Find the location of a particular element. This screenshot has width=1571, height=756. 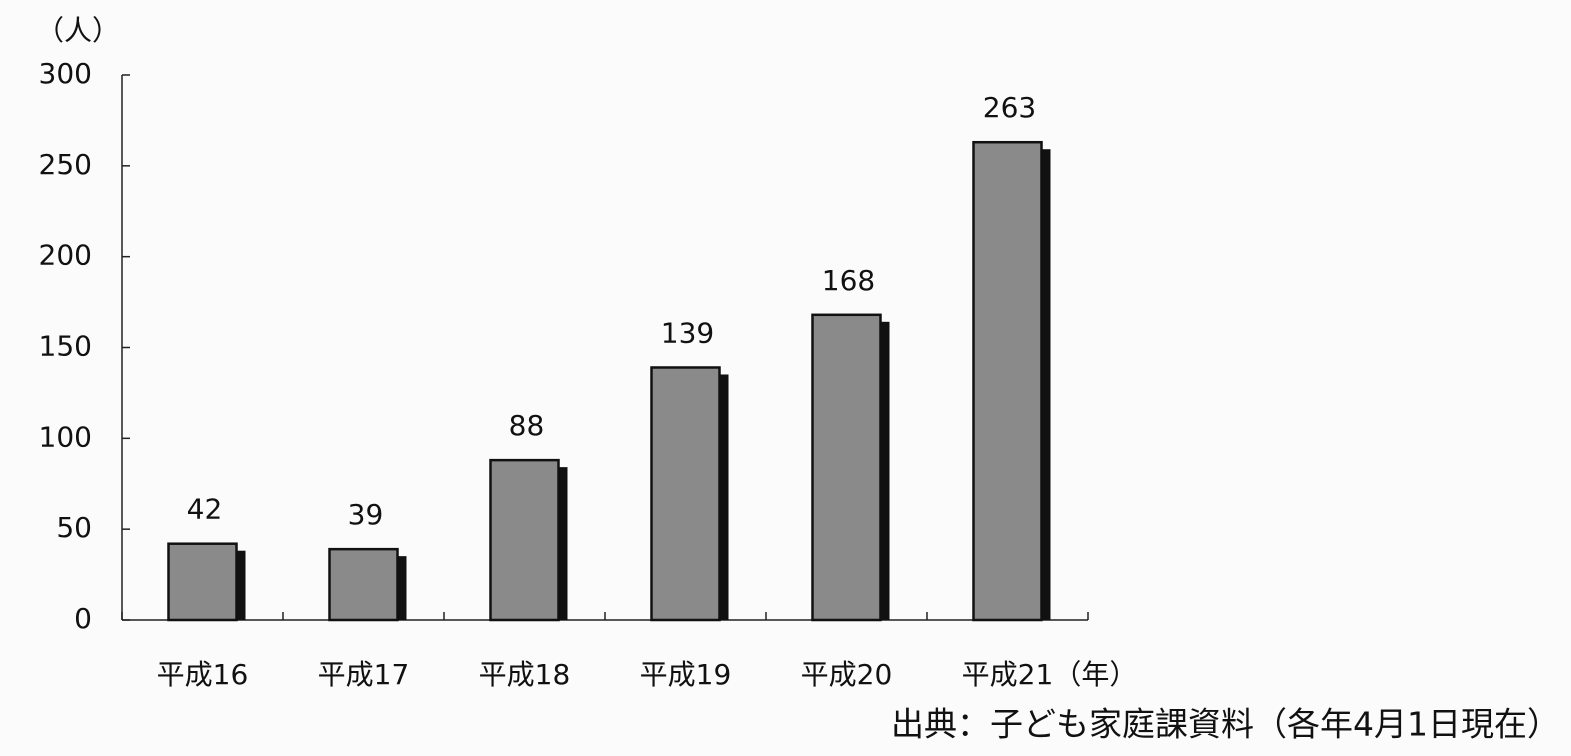

y-tick-label: 250 is located at coordinates (65, 164).